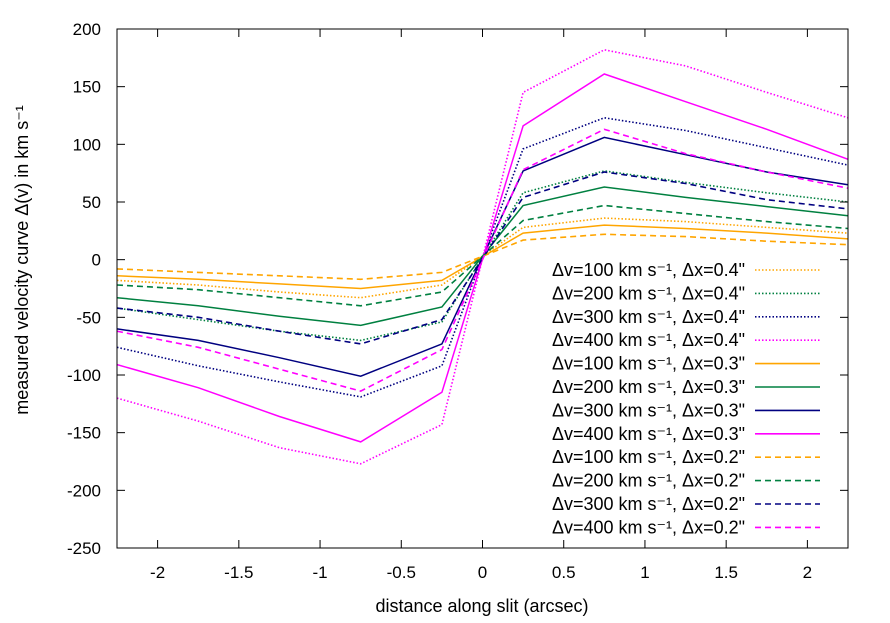  What do you see at coordinates (807, 572) in the screenshot?
I see `x-tick-label: 2` at bounding box center [807, 572].